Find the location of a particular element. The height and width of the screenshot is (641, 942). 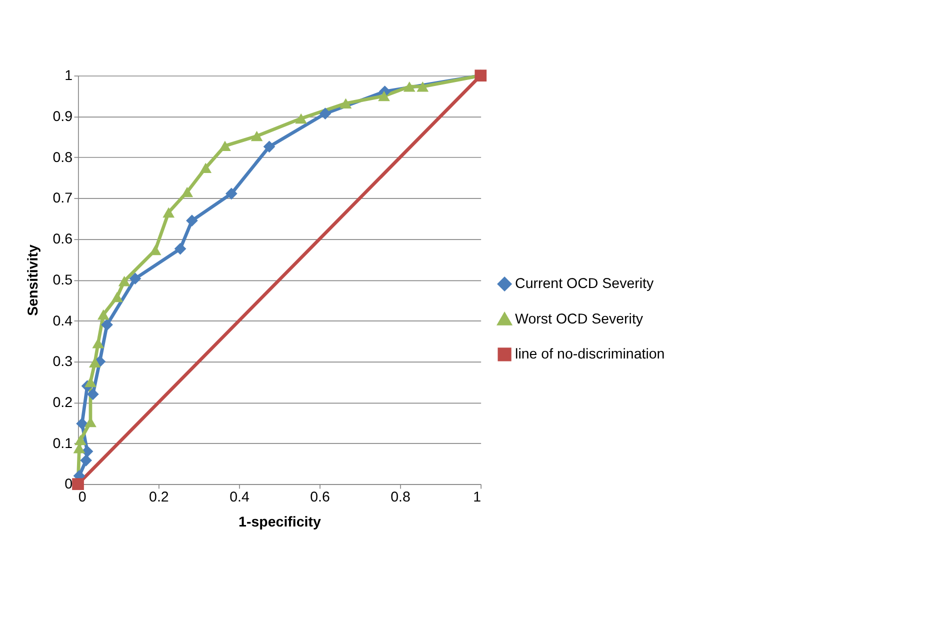

y-tick-label: 0.4 is located at coordinates (62, 321).